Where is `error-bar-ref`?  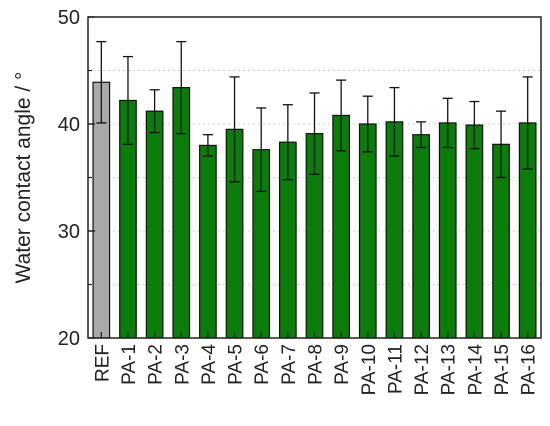 error-bar-ref is located at coordinates (101, 82).